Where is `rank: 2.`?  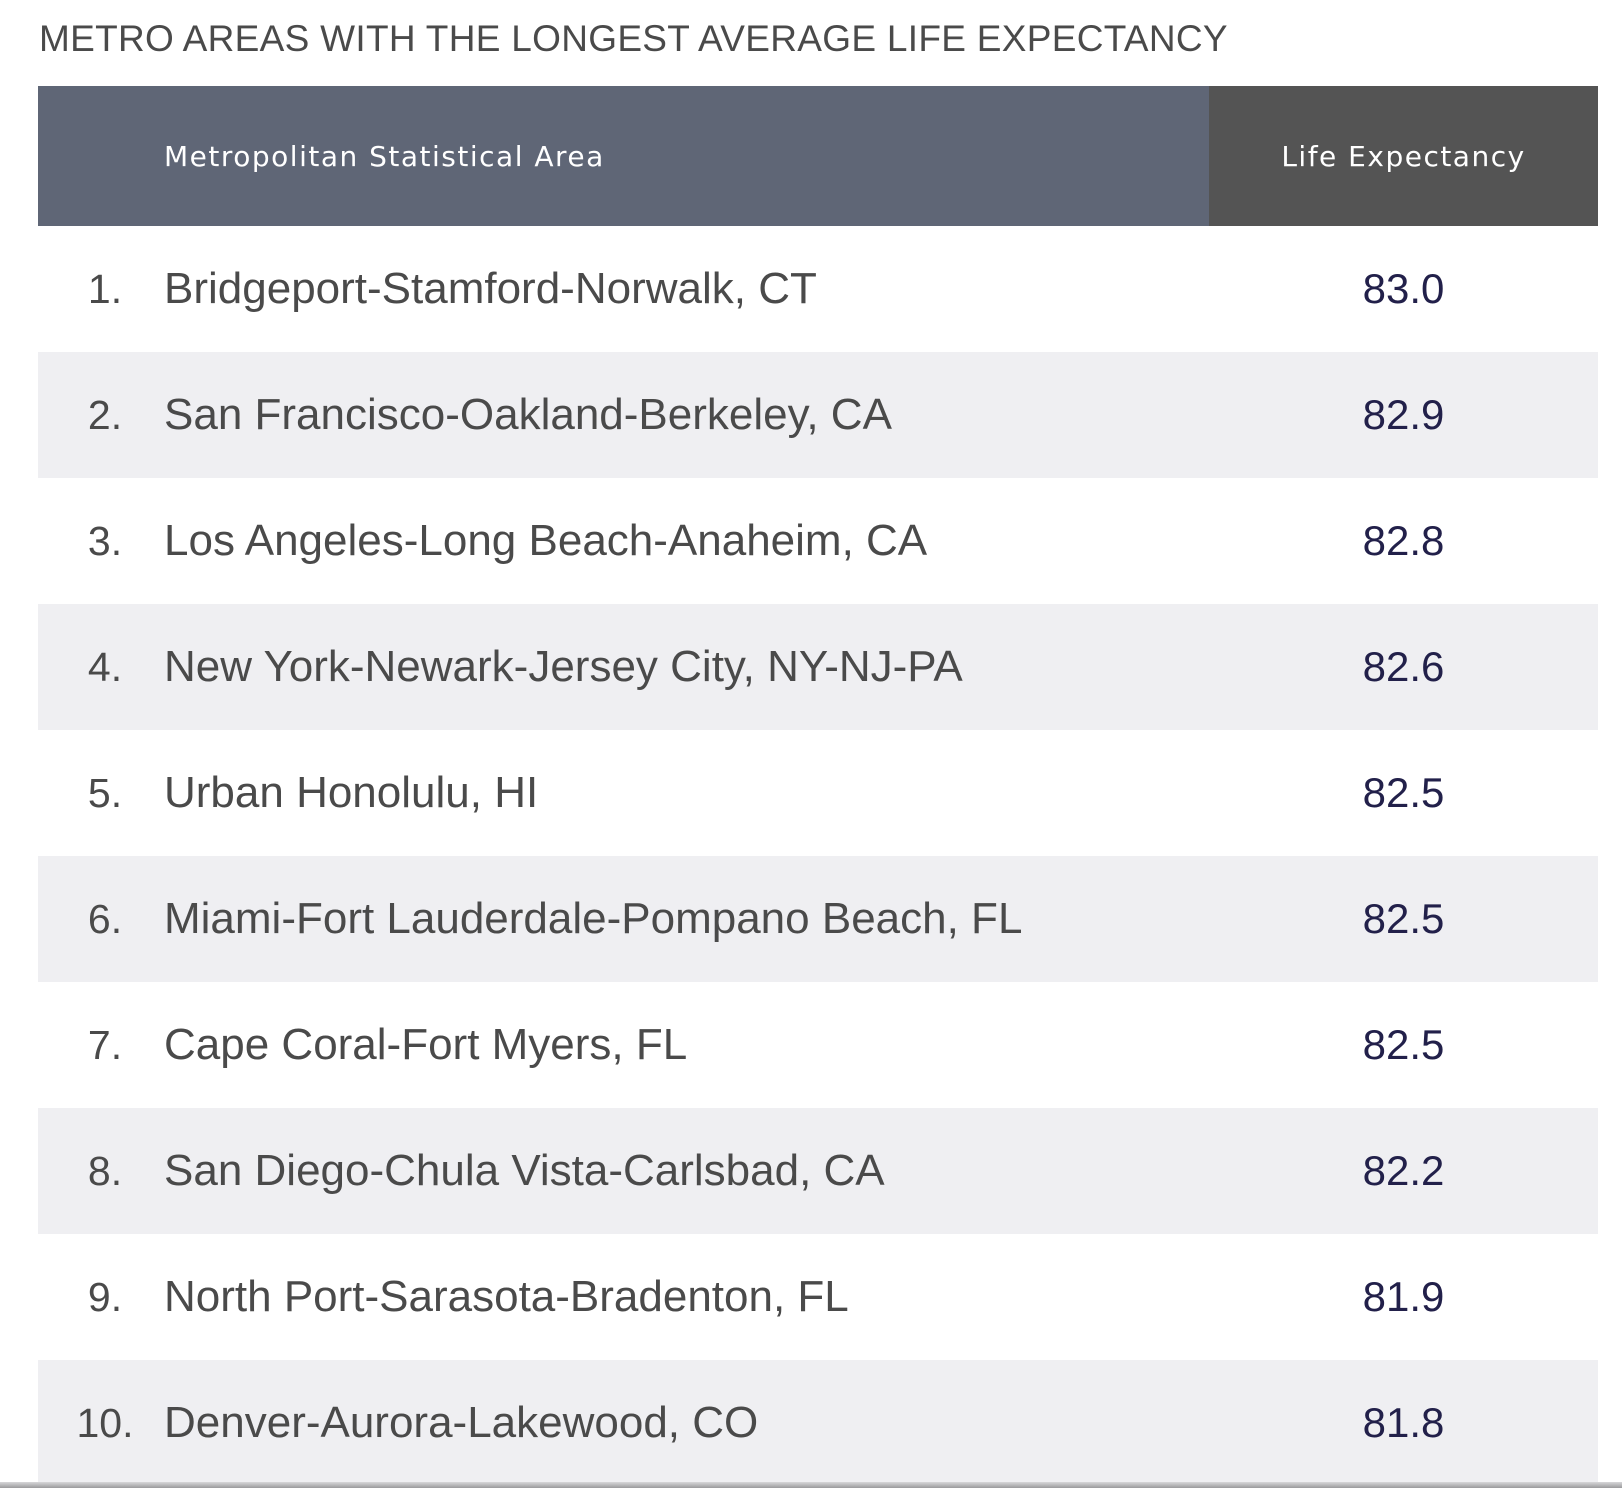
rank: 2. is located at coordinates (105, 414).